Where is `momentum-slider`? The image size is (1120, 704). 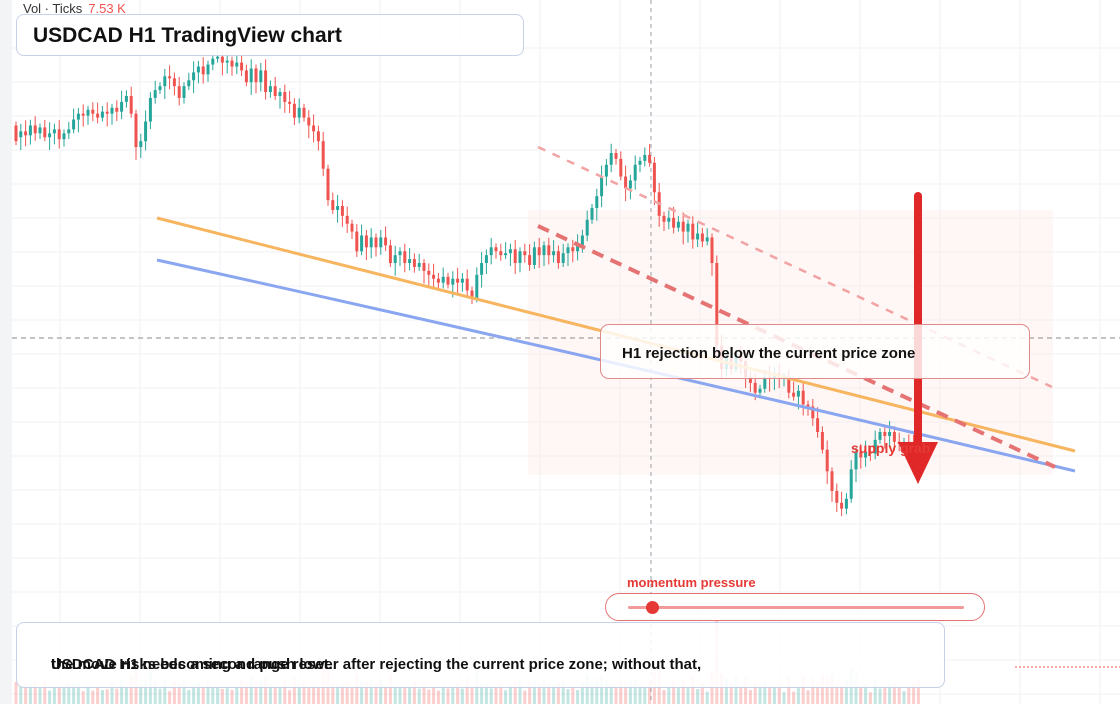
momentum-slider is located at coordinates (795, 607).